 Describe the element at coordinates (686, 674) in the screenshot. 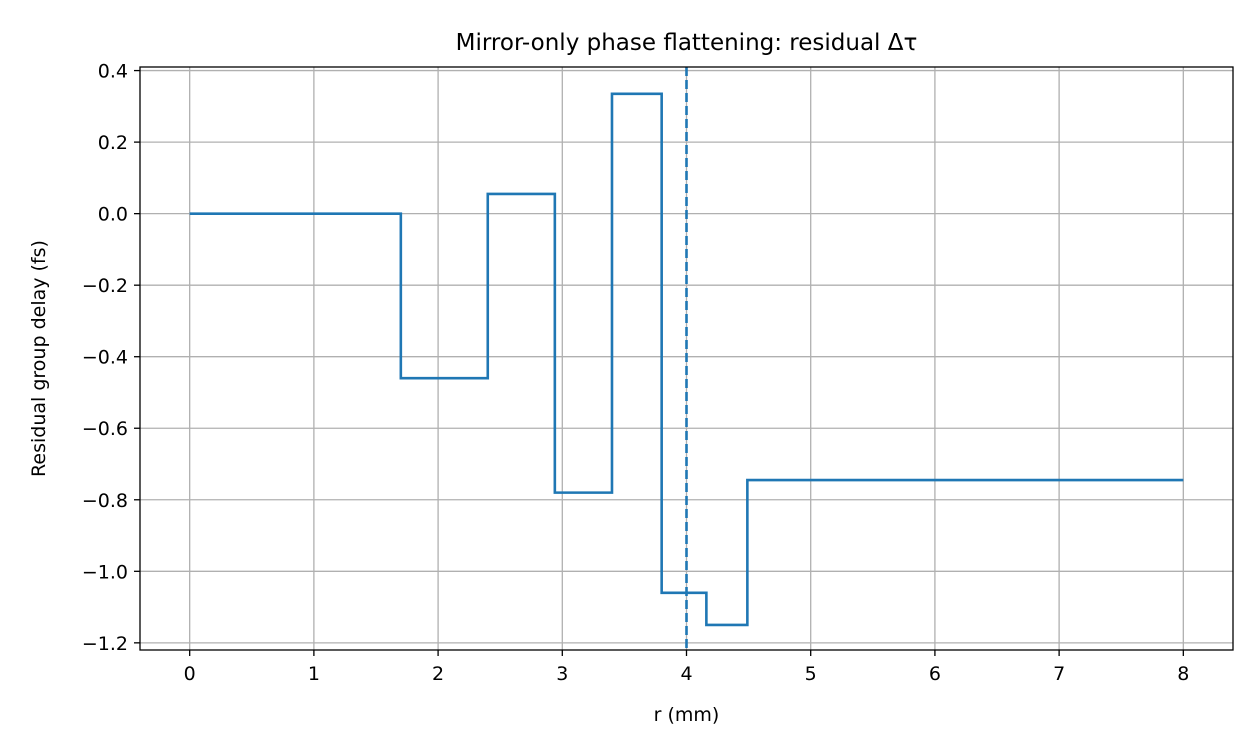

I see `x-tick-label: 4` at that location.